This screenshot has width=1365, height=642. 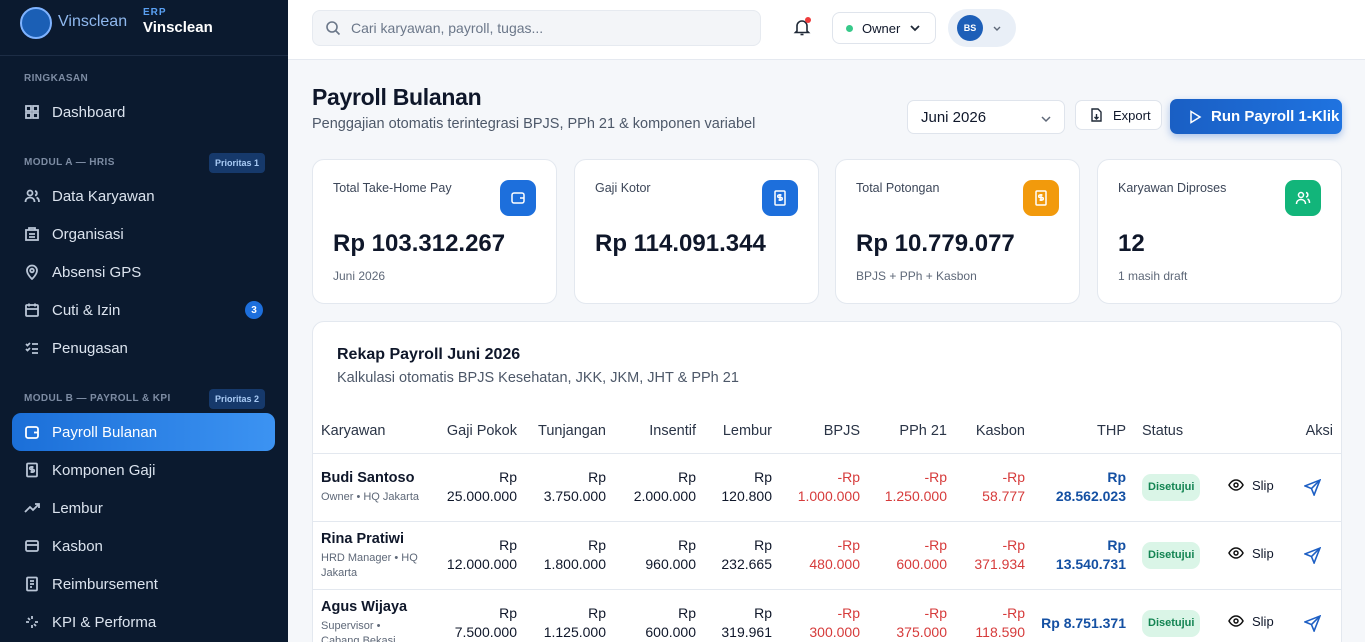 What do you see at coordinates (364, 606) in the screenshot?
I see `employee-name: Agus Wijaya` at bounding box center [364, 606].